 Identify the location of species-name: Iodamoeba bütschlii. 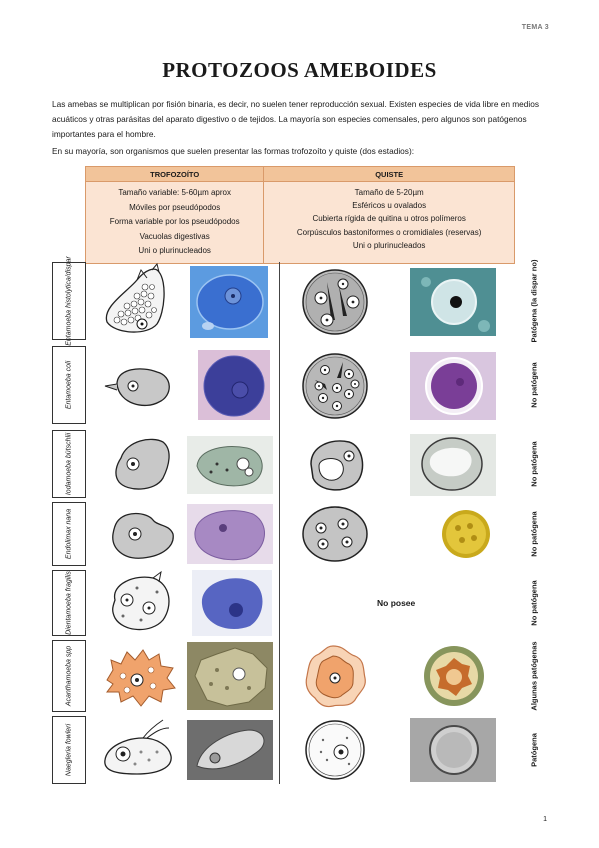
(69, 464).